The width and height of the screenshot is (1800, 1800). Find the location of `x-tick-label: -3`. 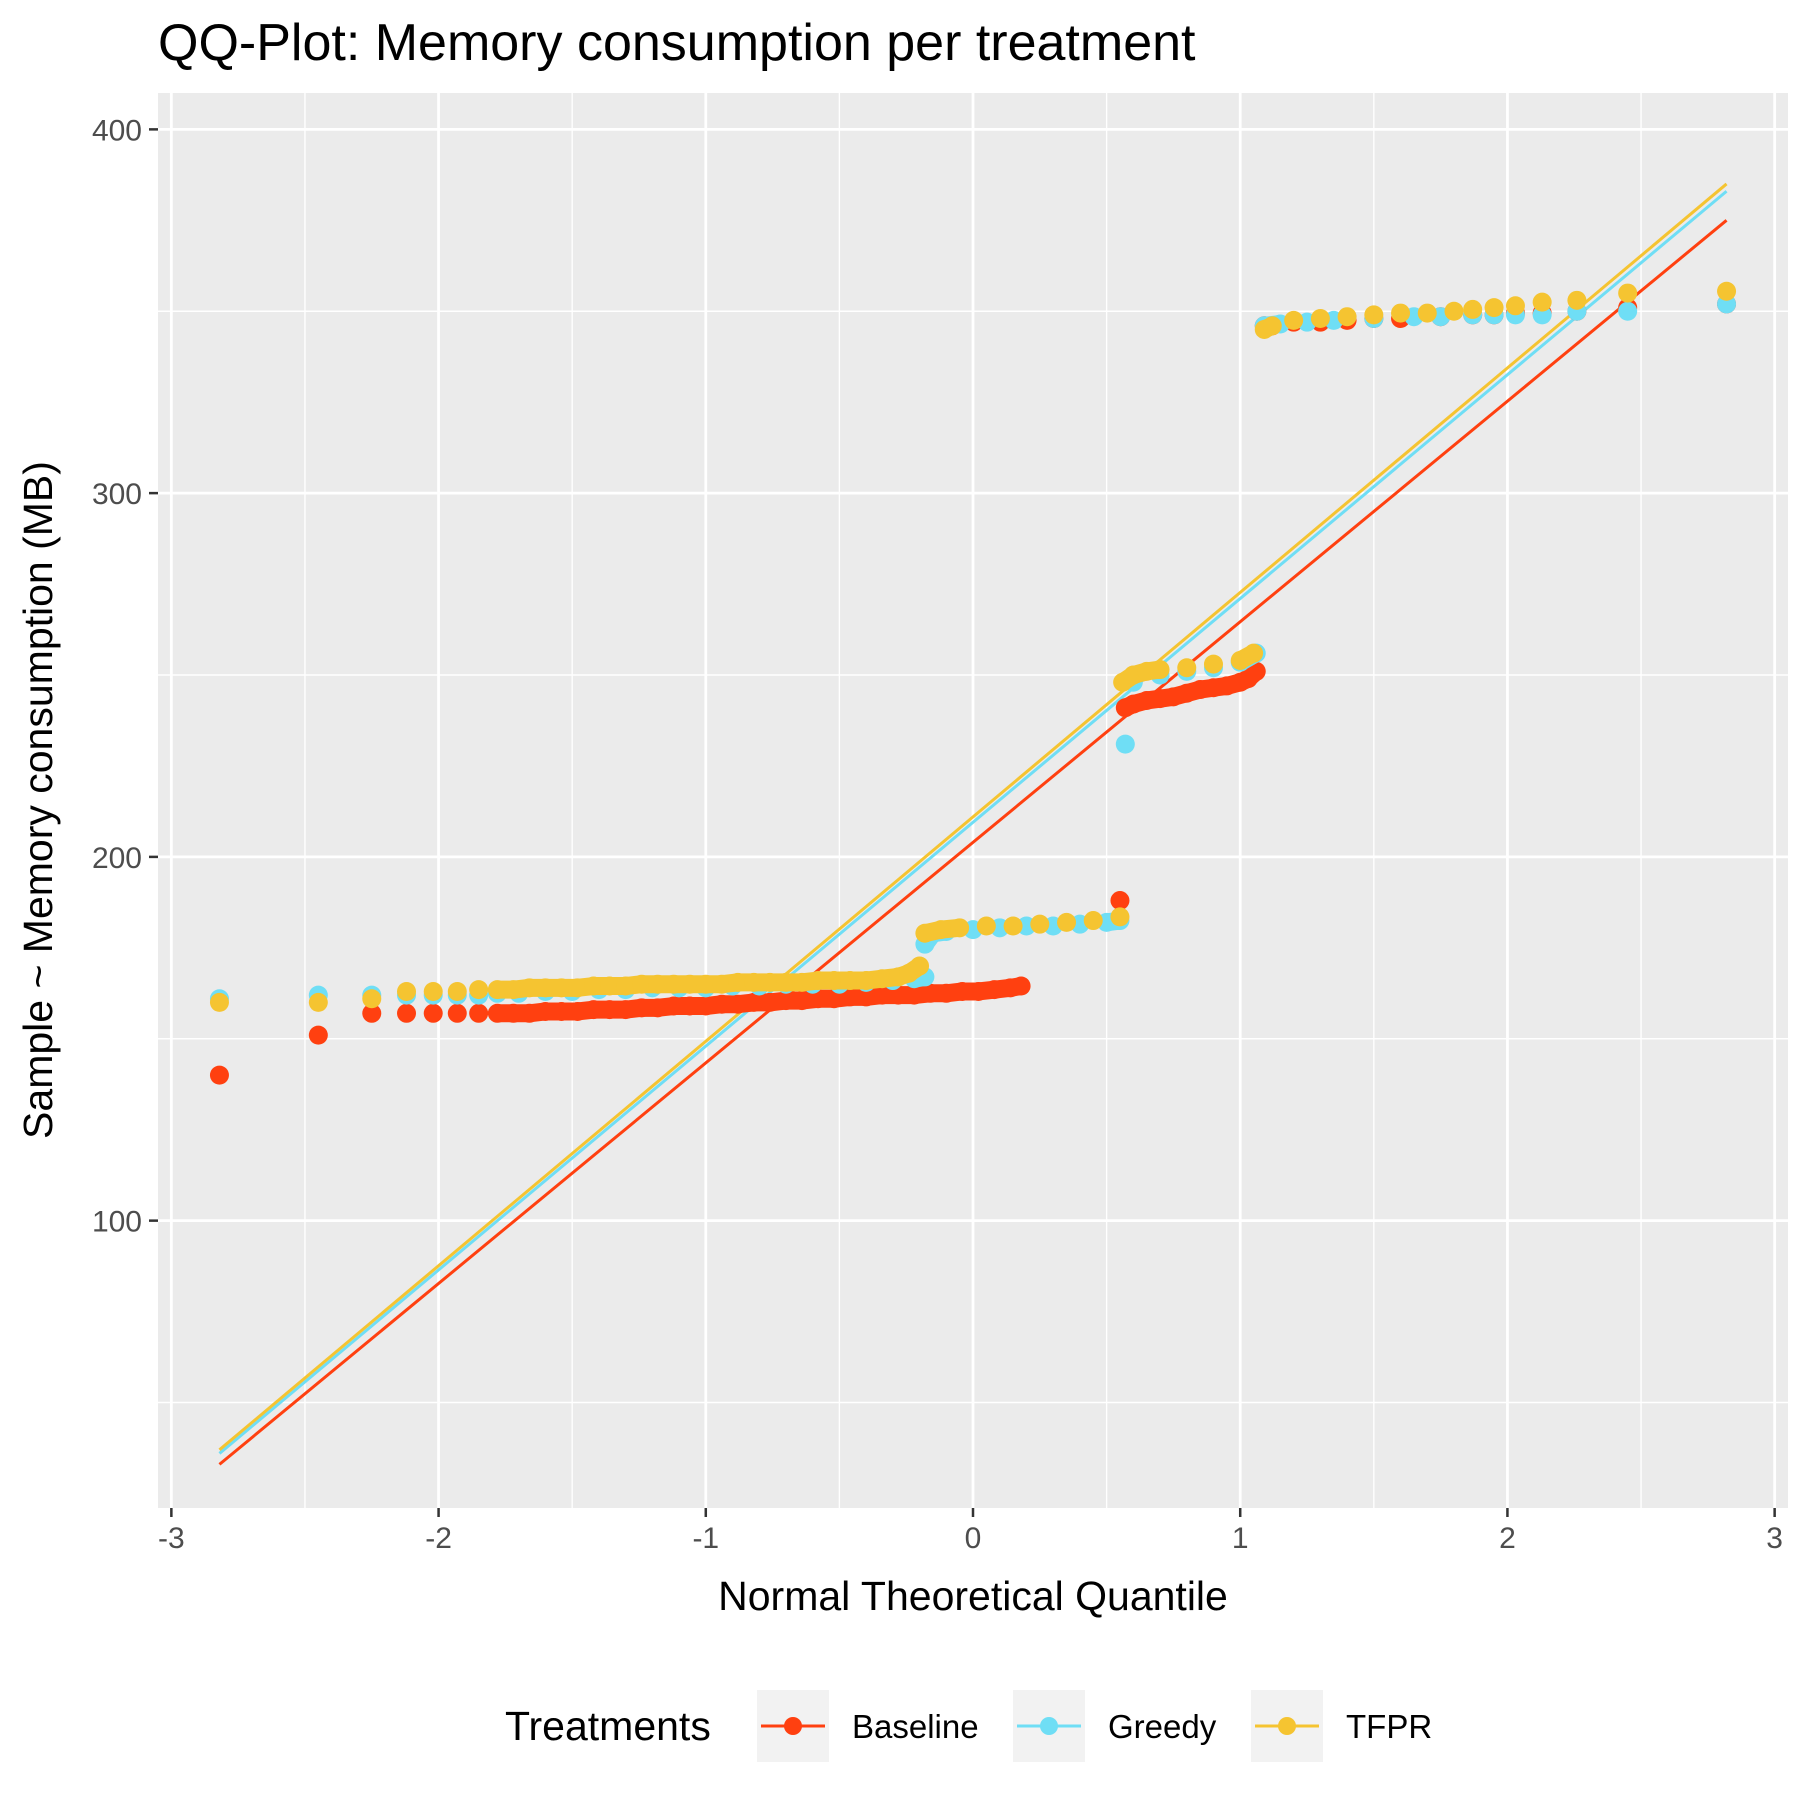

x-tick-label: -3 is located at coordinates (171, 1538).